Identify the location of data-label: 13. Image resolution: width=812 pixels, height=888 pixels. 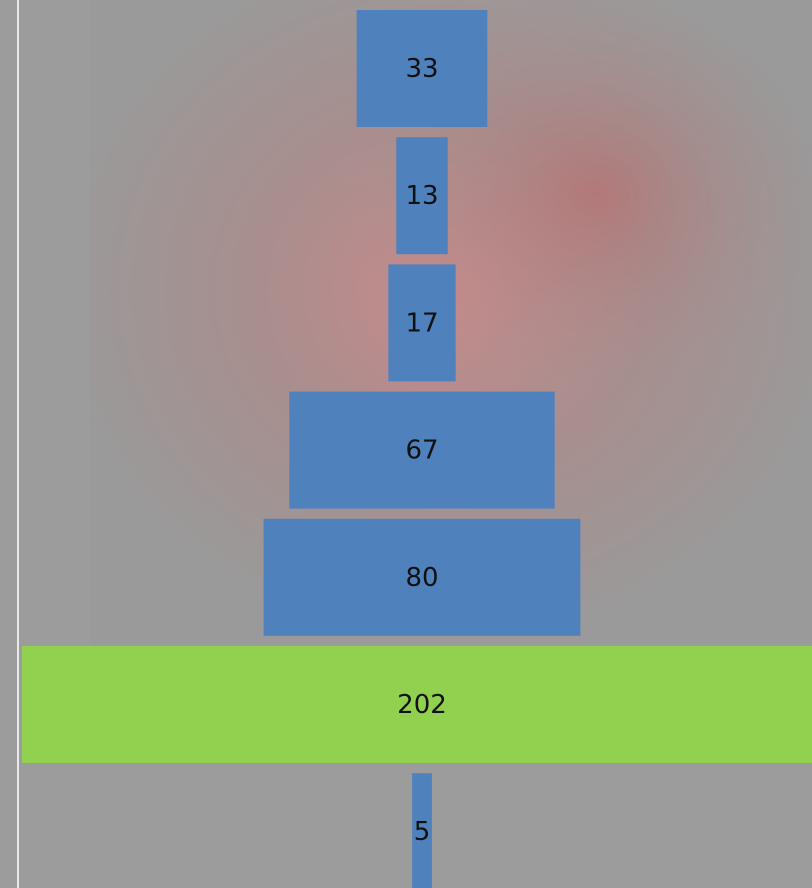
(421, 196).